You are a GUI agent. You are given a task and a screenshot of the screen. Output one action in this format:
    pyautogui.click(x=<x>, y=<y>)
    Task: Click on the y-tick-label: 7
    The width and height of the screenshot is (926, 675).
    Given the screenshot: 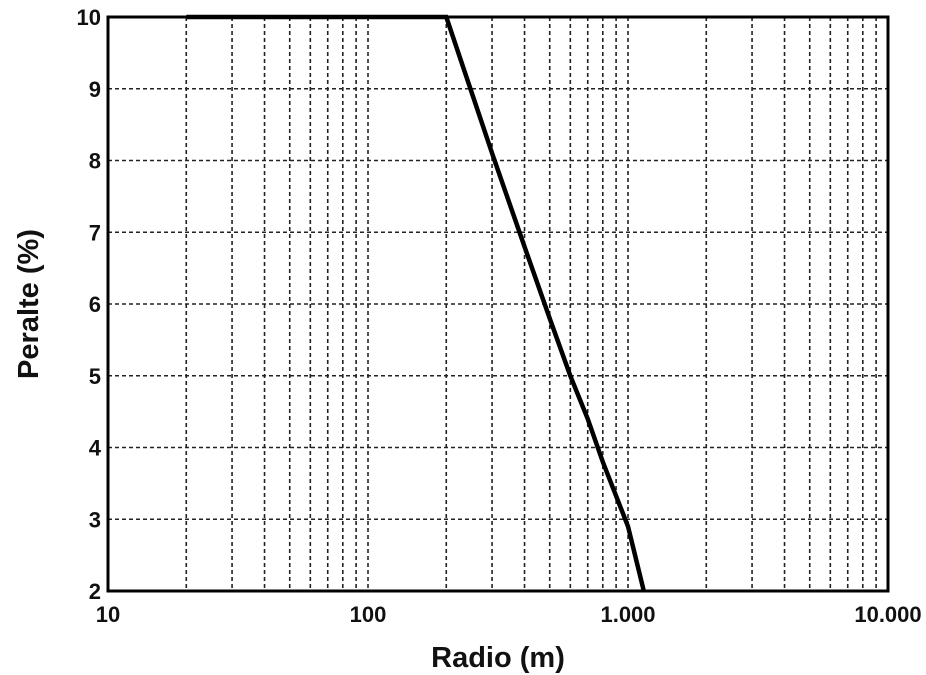 What is the action you would take?
    pyautogui.click(x=95, y=232)
    